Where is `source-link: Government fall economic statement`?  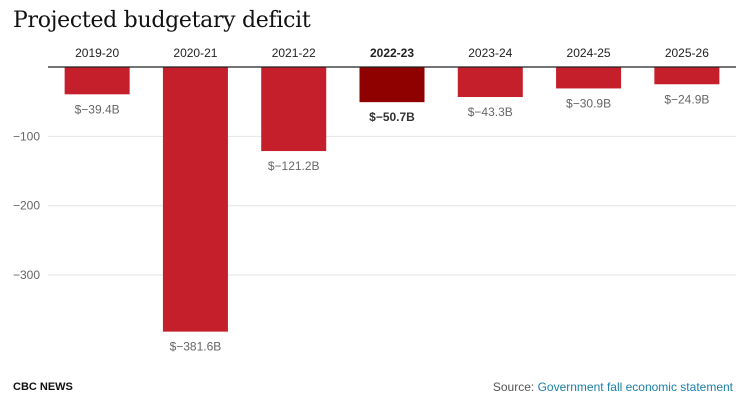 source-link: Government fall economic statement is located at coordinates (635, 387).